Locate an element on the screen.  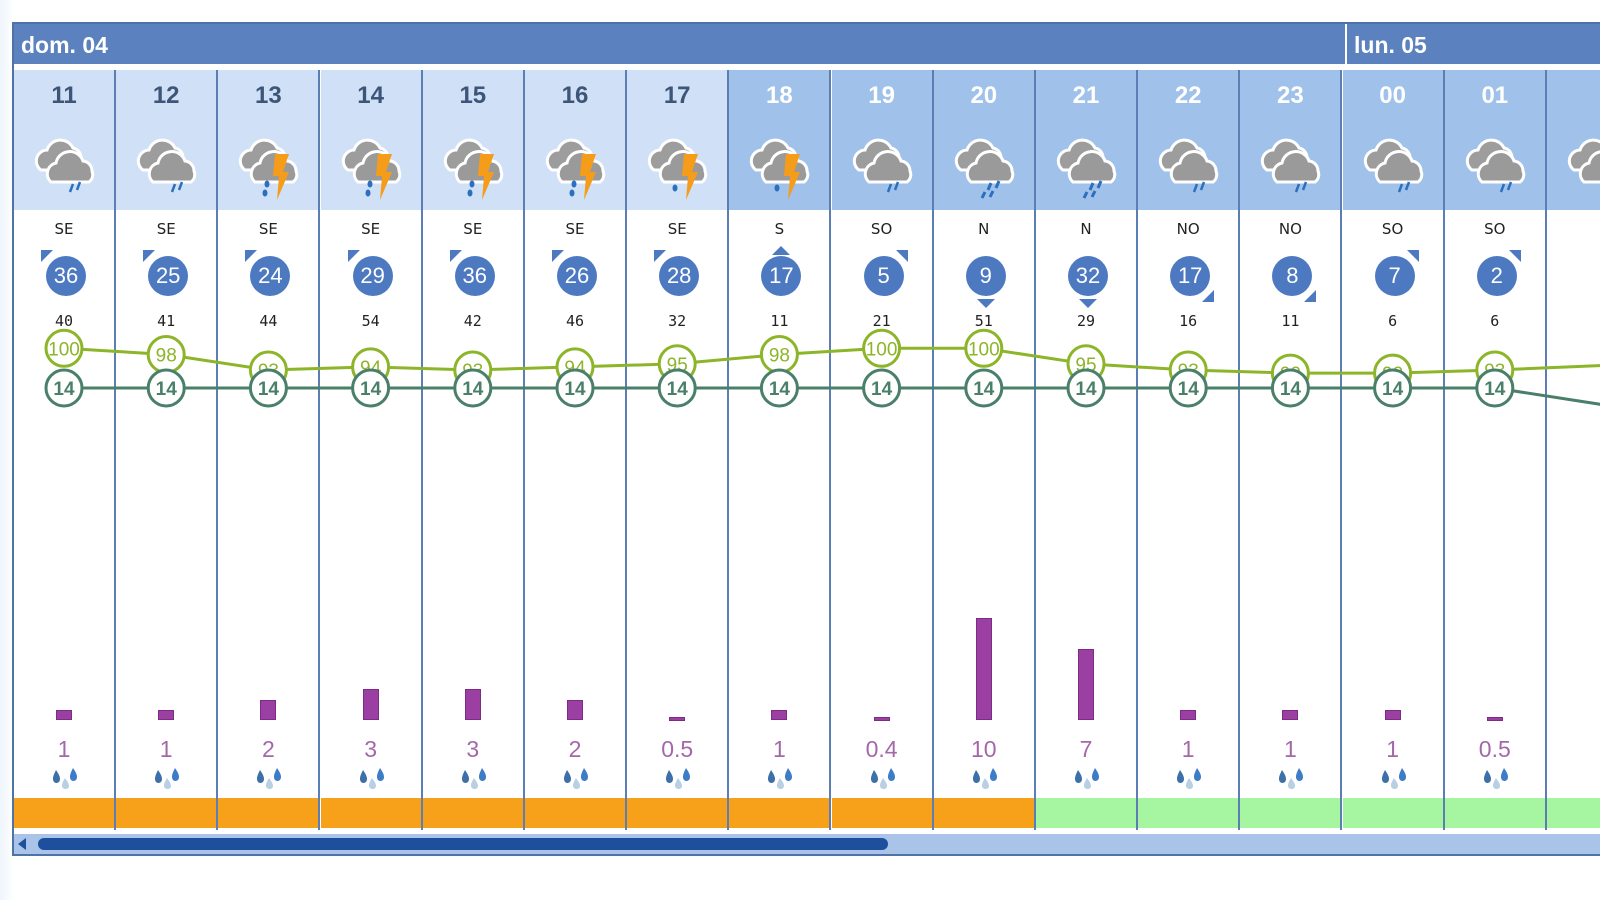
hour-column: 14 SE 29 54 3 is located at coordinates (371, 450).